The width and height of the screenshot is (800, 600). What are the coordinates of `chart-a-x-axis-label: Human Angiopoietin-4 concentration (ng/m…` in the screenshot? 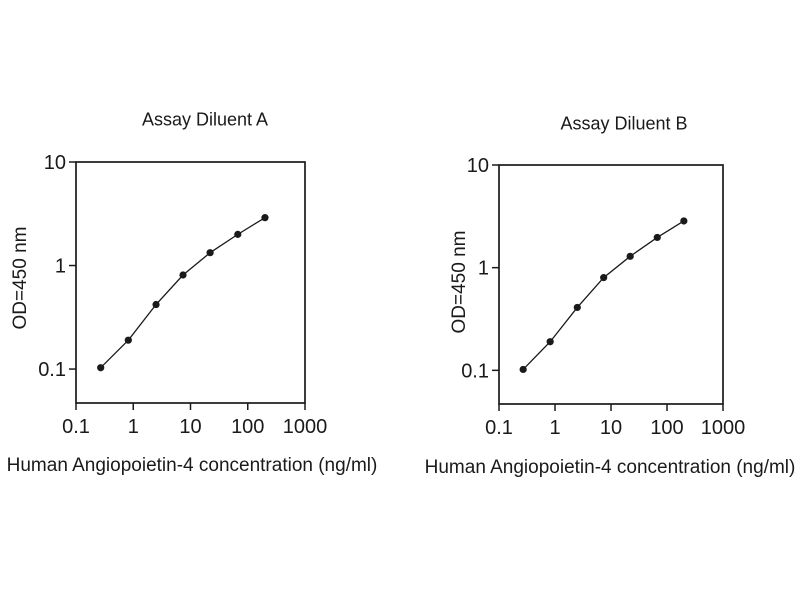 It's located at (192, 465).